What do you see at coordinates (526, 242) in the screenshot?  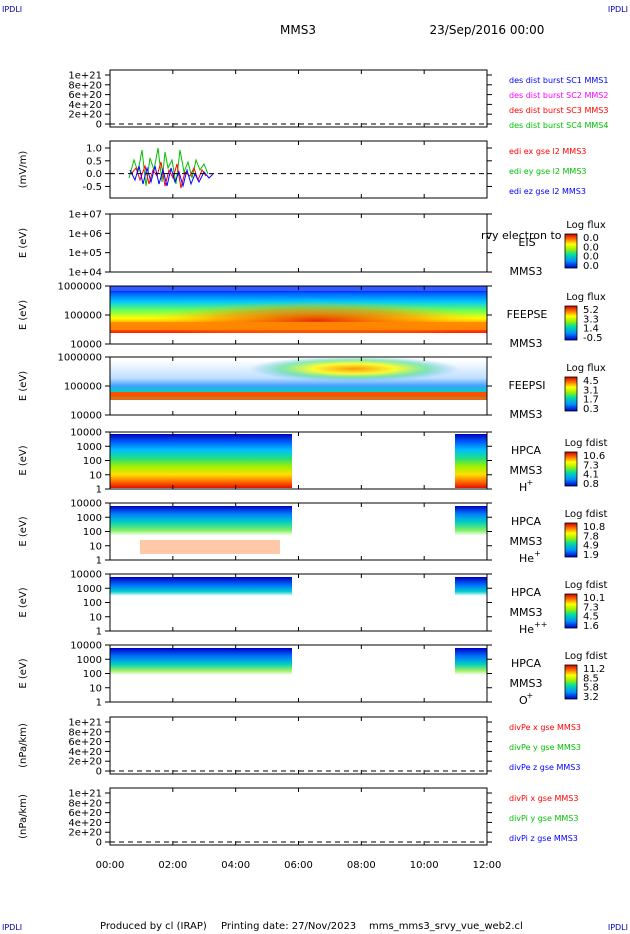 I see `instrument-label: EIS` at bounding box center [526, 242].